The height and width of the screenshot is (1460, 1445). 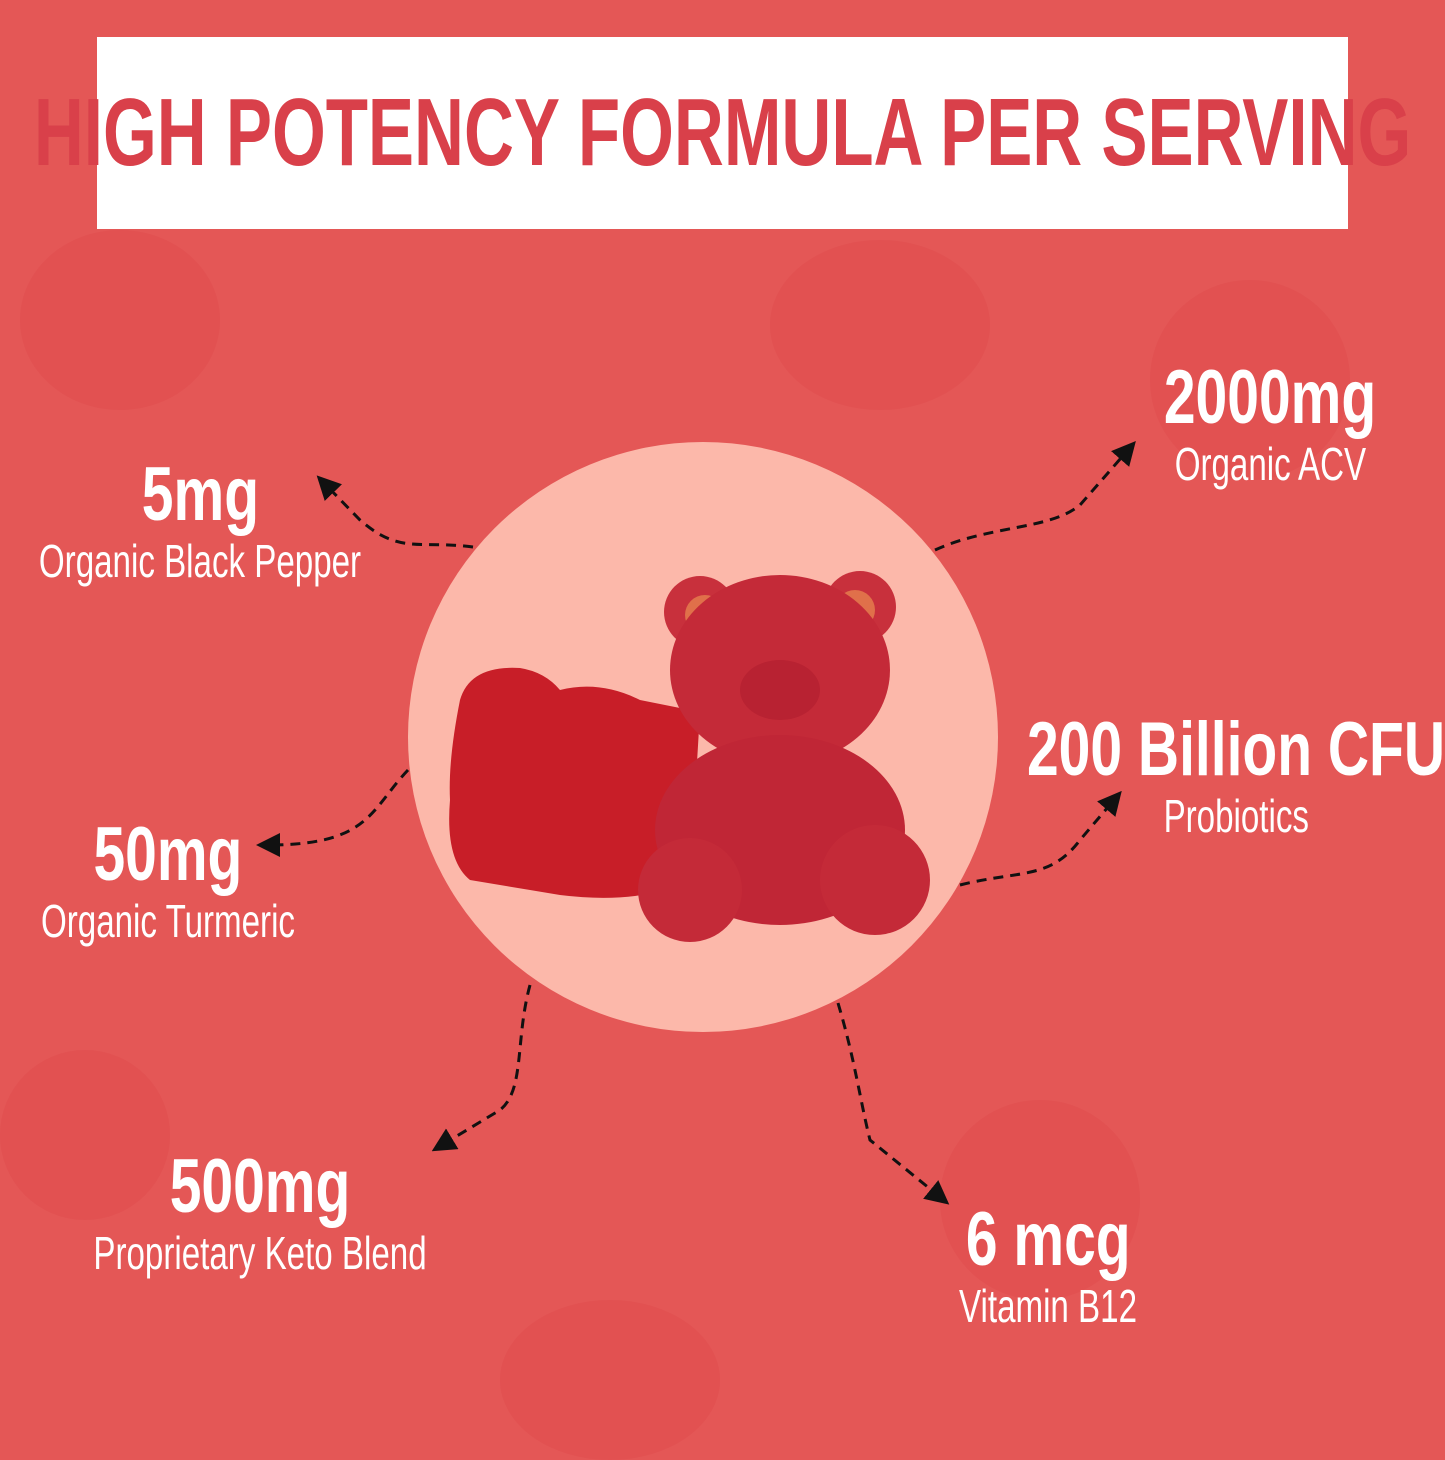 I want to click on ingredient-black-pepper: 5mg Organic Black Pepper, so click(x=212, y=520).